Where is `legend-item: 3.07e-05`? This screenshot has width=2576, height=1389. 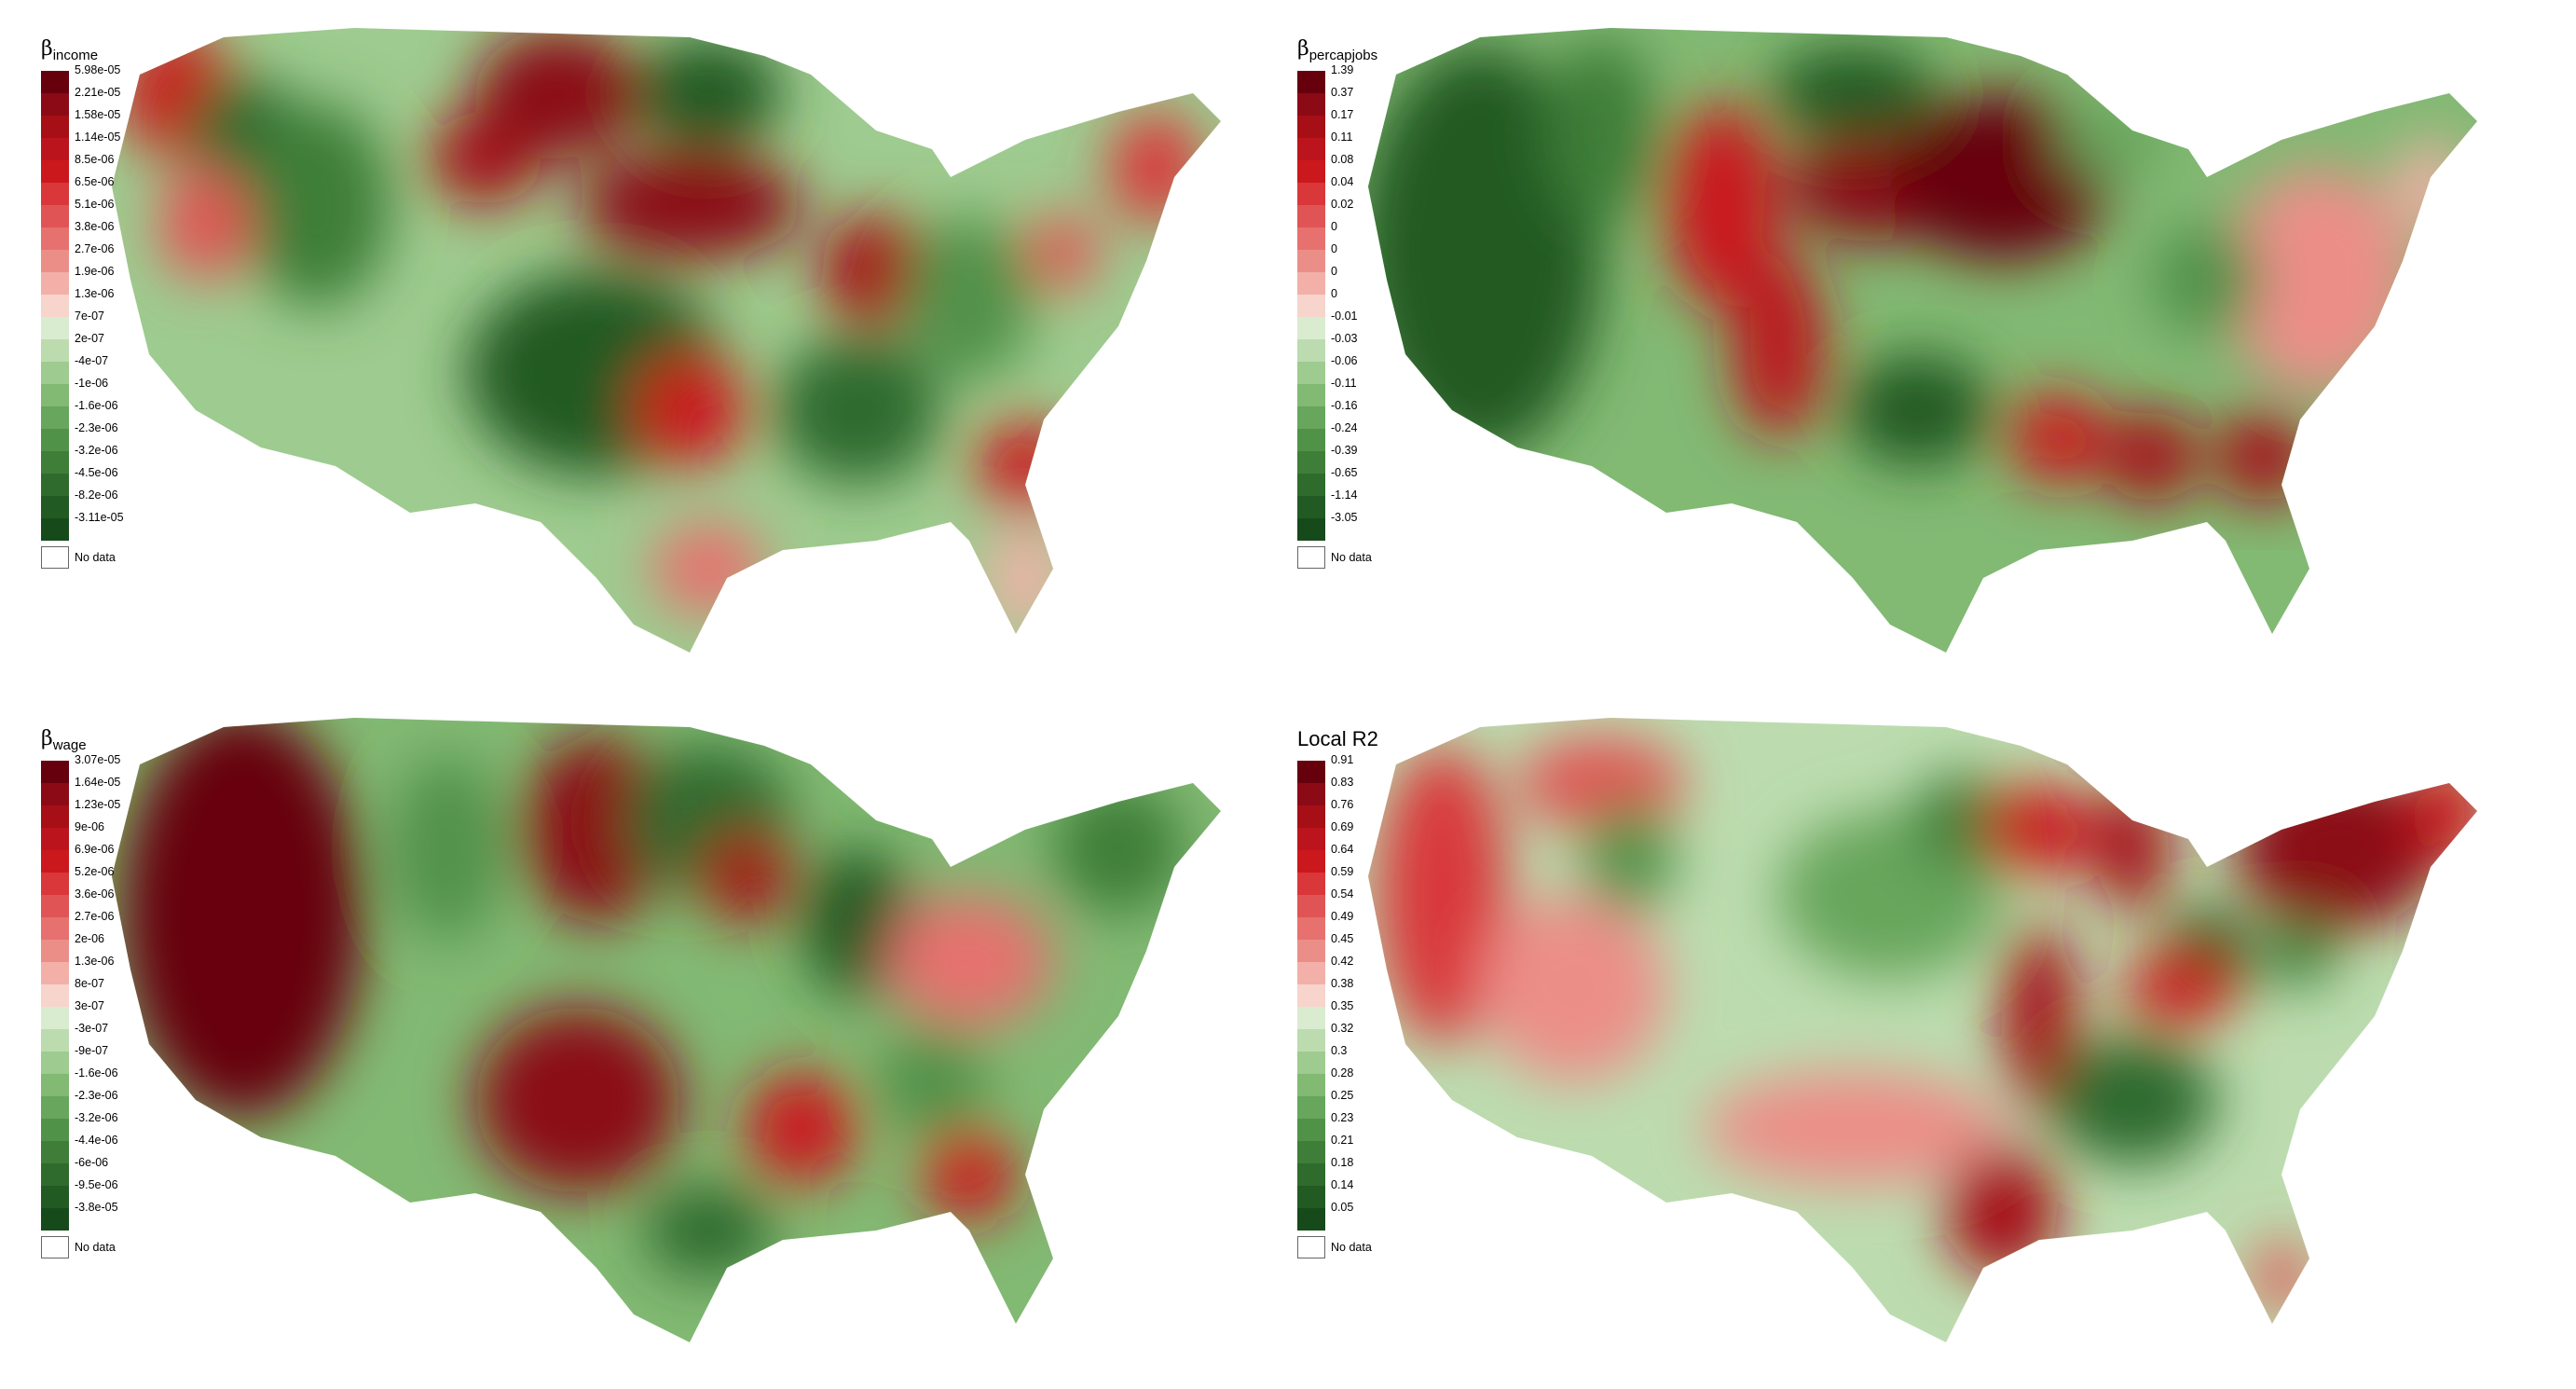 legend-item: 3.07e-05 is located at coordinates (134, 768).